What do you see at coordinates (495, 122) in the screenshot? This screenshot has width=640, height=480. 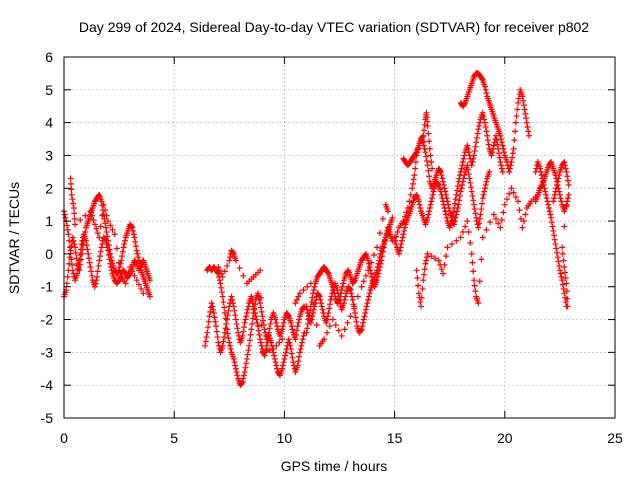 I see `series-seg-m` at bounding box center [495, 122].